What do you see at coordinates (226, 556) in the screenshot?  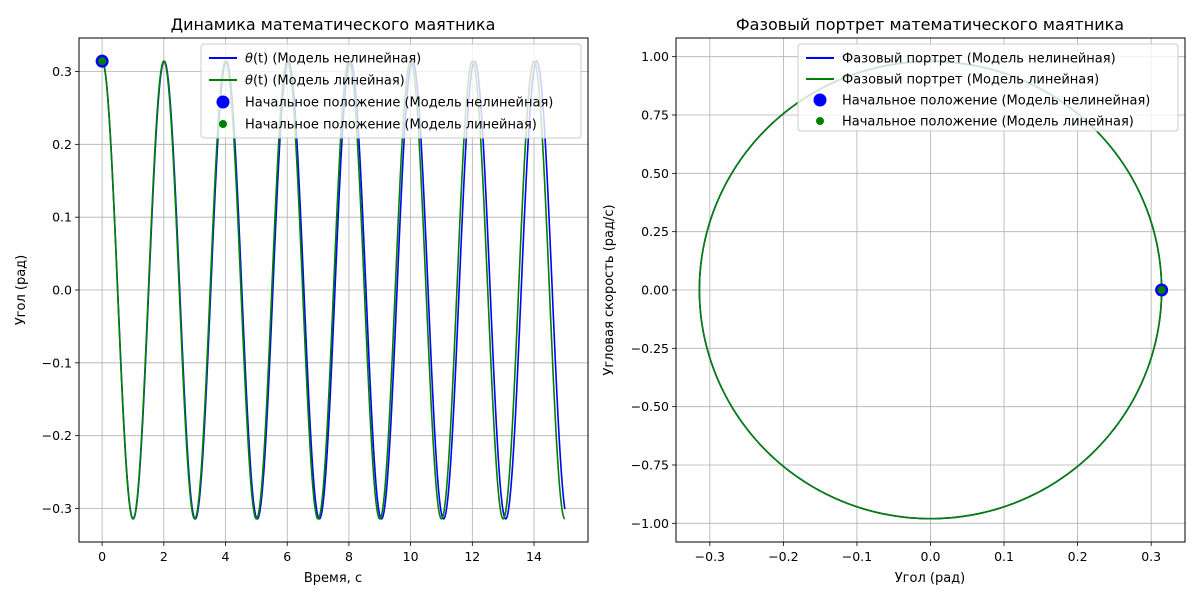 I see `x-tick-label: 4` at bounding box center [226, 556].